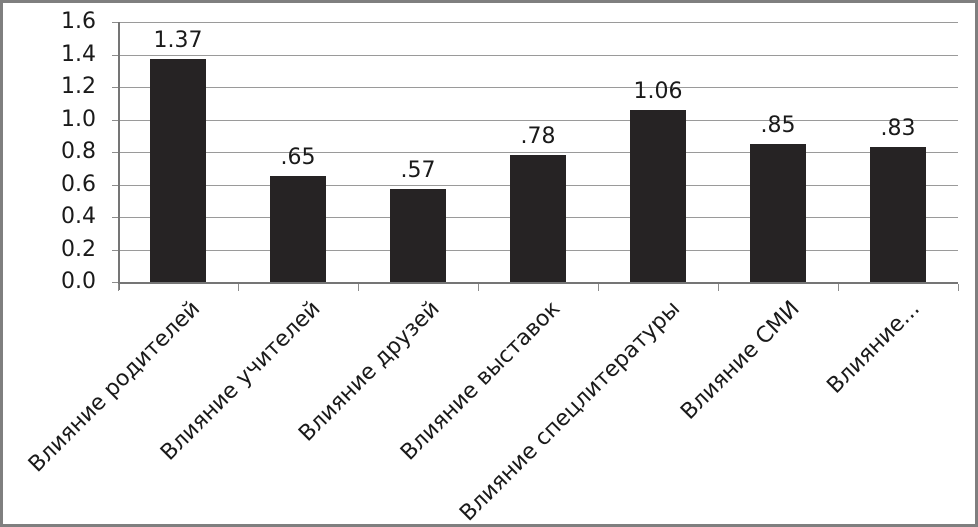  Describe the element at coordinates (298, 157) in the screenshot. I see `bar-value-label: .65` at that location.